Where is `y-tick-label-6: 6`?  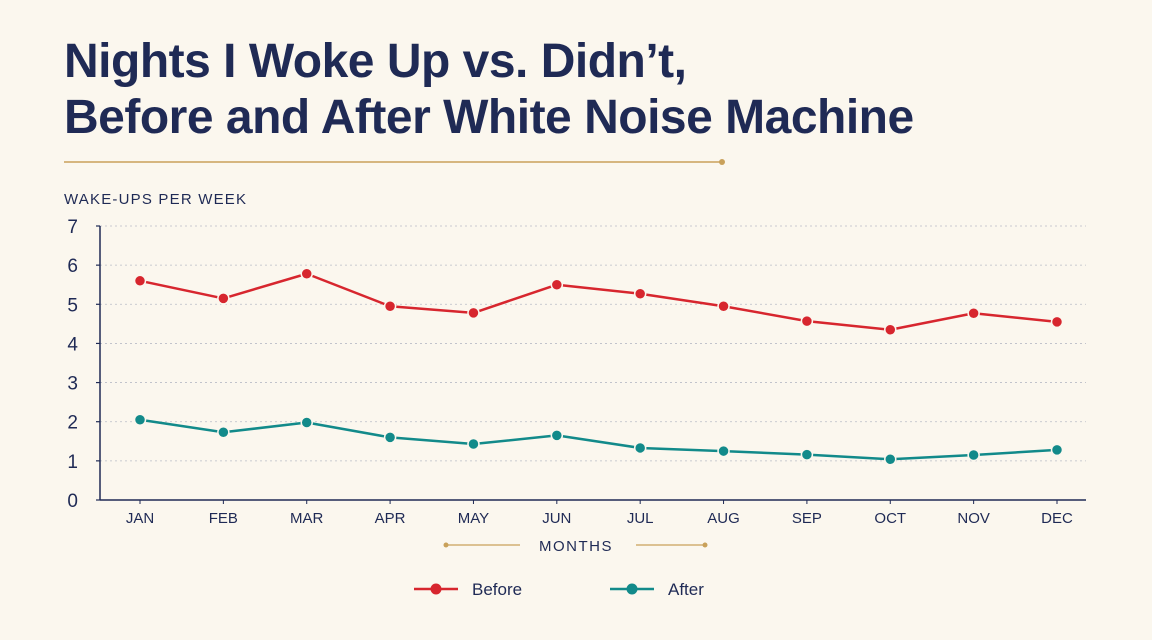
y-tick-label-6: 6 is located at coordinates (72, 266).